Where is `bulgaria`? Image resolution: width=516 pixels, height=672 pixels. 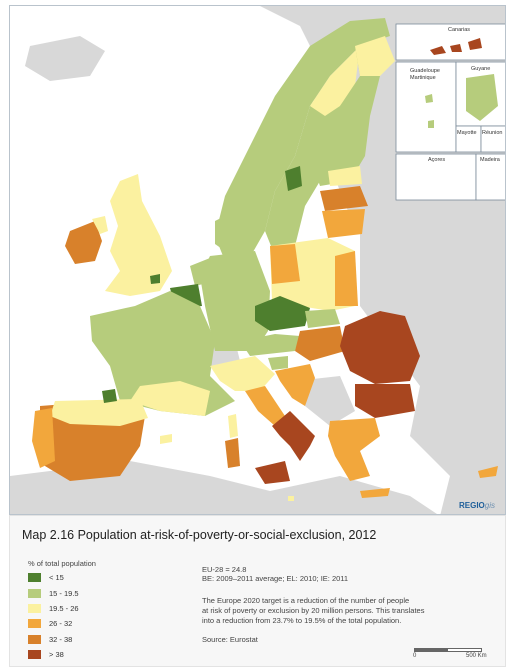 bulgaria is located at coordinates (385, 401).